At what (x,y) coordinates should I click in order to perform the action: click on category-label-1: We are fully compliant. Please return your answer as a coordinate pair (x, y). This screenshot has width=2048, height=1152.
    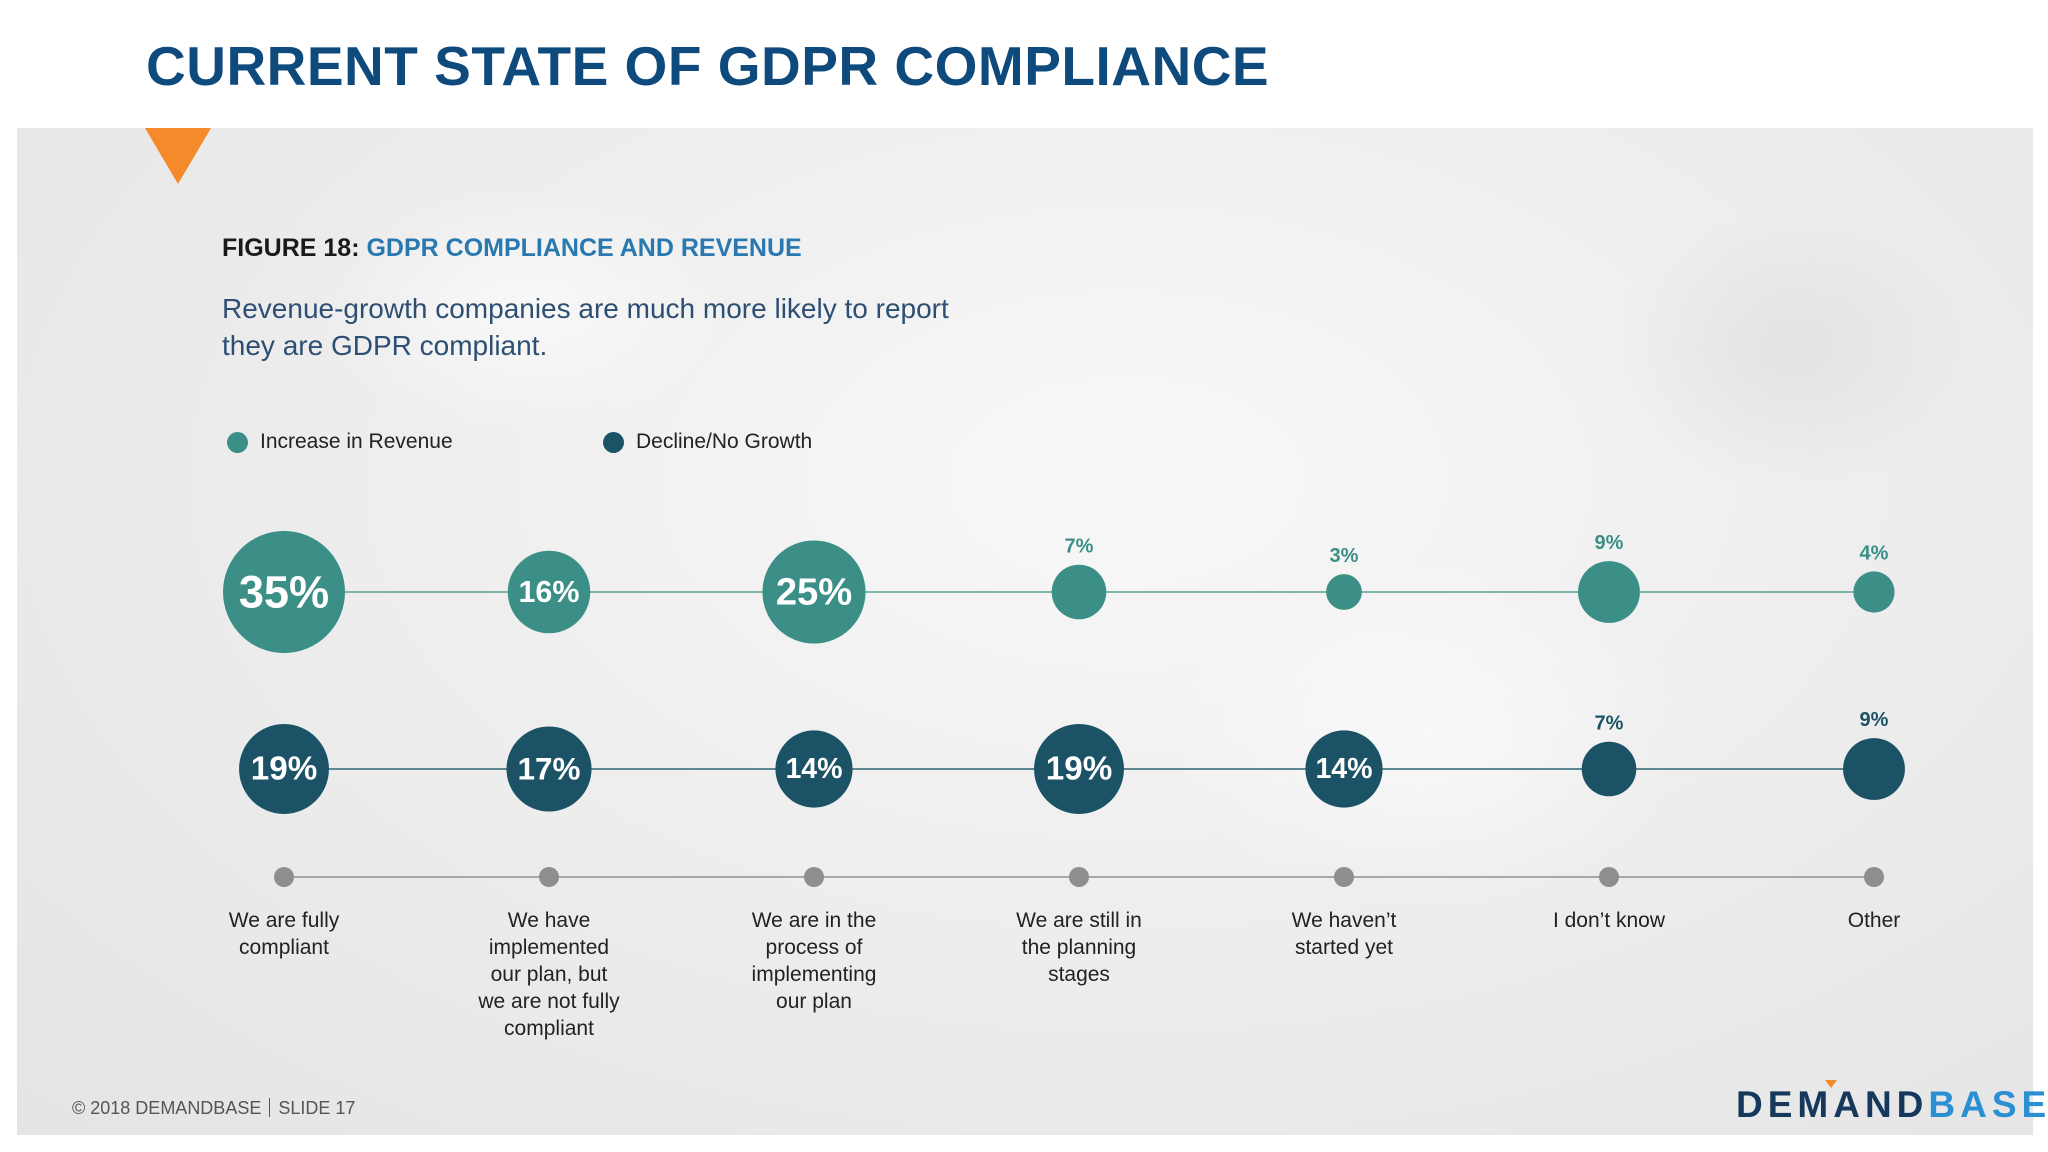
    Looking at the image, I should click on (284, 934).